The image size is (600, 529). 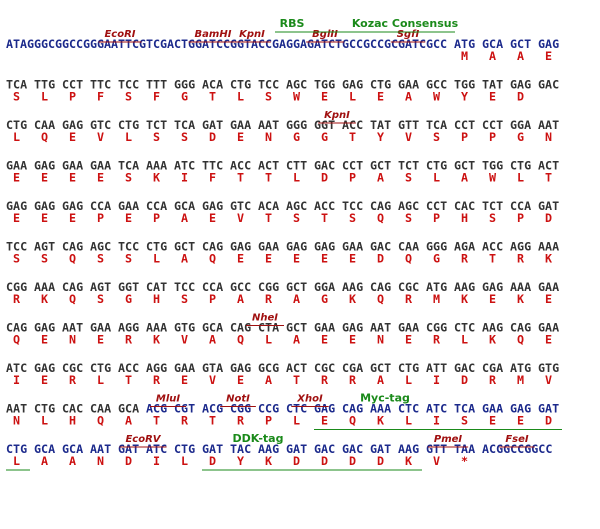 I want to click on amino-acid: Y, so click(x=240, y=461).